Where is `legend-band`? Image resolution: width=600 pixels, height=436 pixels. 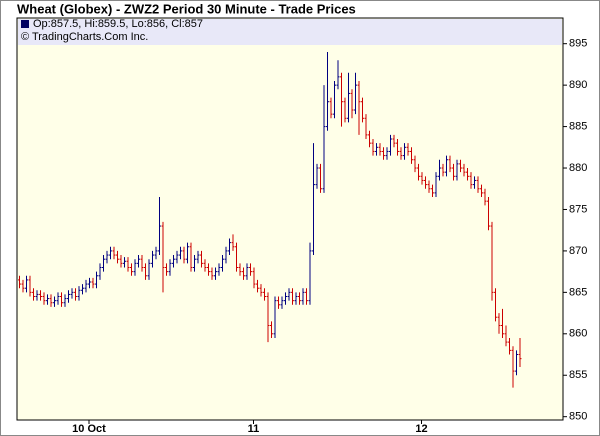 legend-band is located at coordinates (290, 32).